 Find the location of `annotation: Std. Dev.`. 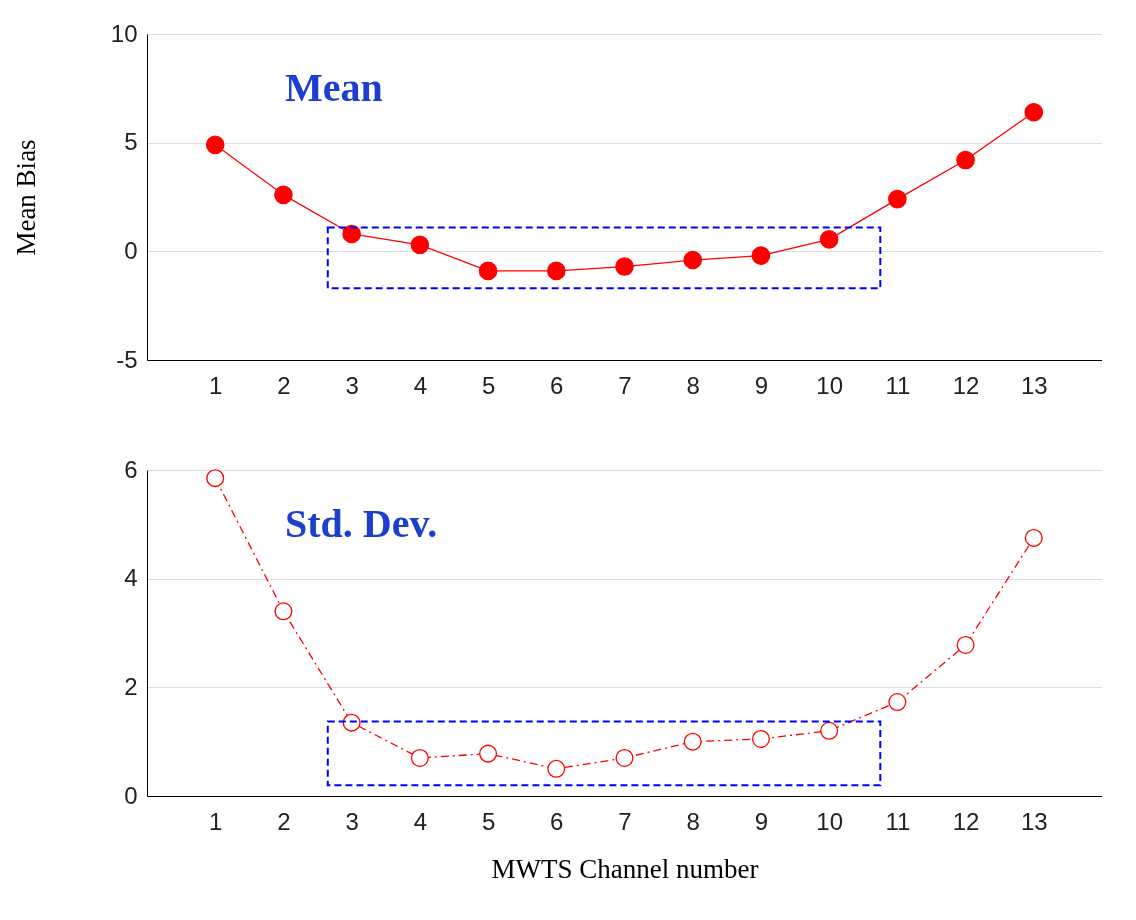

annotation: Std. Dev. is located at coordinates (361, 523).